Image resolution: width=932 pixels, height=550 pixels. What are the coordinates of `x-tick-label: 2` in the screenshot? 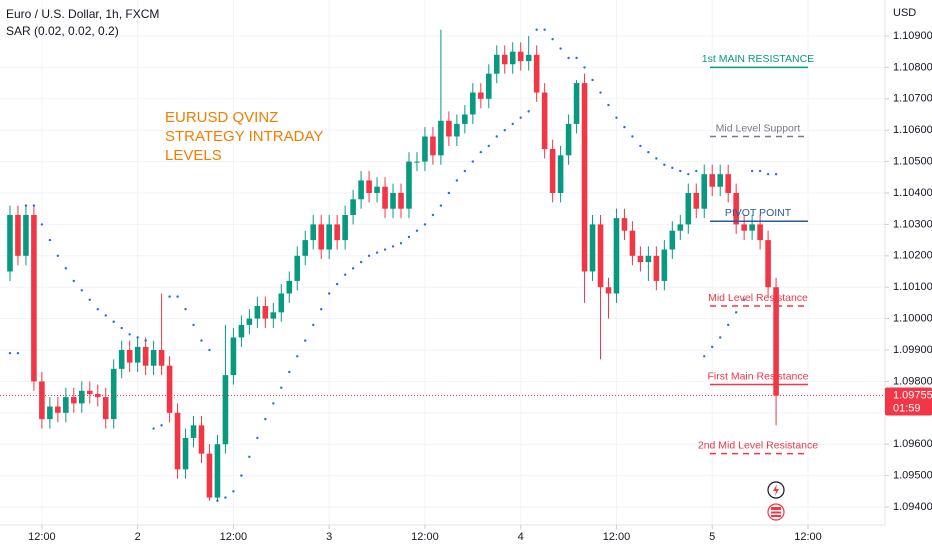 It's located at (138, 537).